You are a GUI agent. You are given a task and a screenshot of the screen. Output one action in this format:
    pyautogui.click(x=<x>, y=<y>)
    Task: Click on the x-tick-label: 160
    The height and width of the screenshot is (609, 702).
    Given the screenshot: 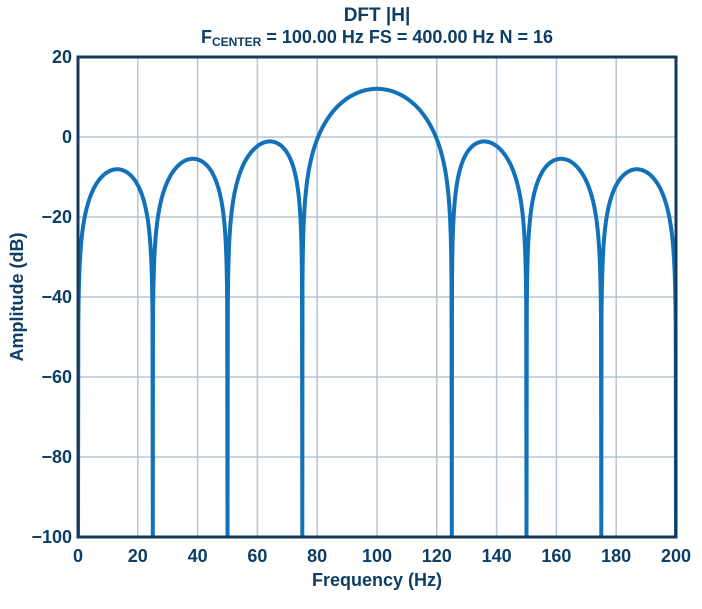 What is the action you would take?
    pyautogui.click(x=556, y=556)
    